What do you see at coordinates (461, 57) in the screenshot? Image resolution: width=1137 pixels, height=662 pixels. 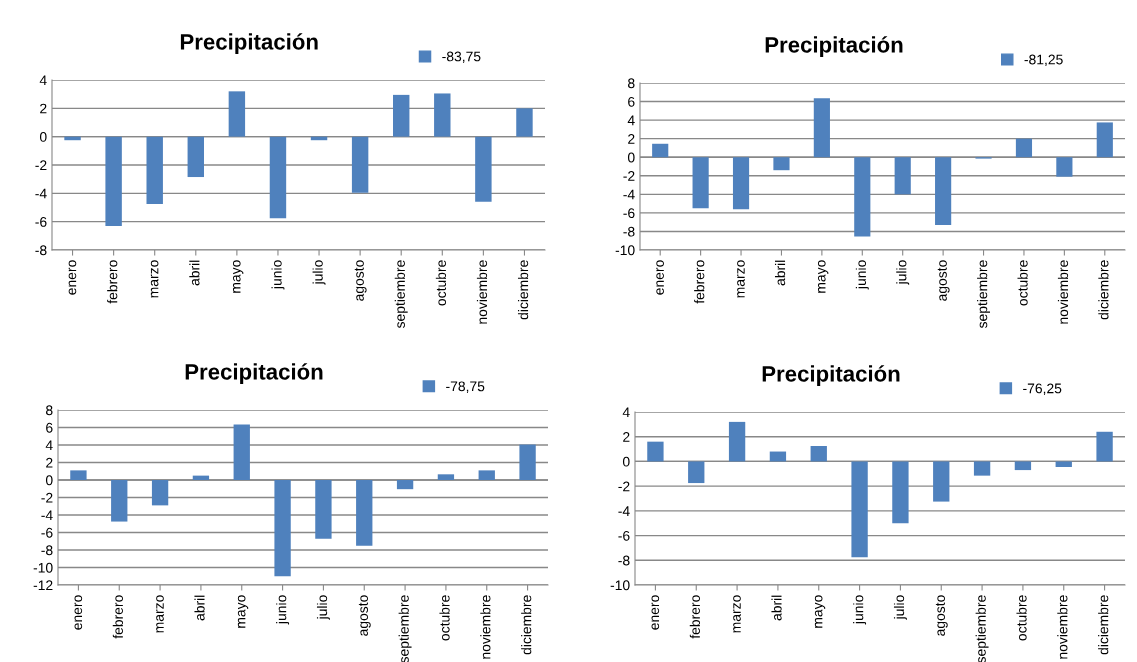 I see `legend-label: -83,75` at bounding box center [461, 57].